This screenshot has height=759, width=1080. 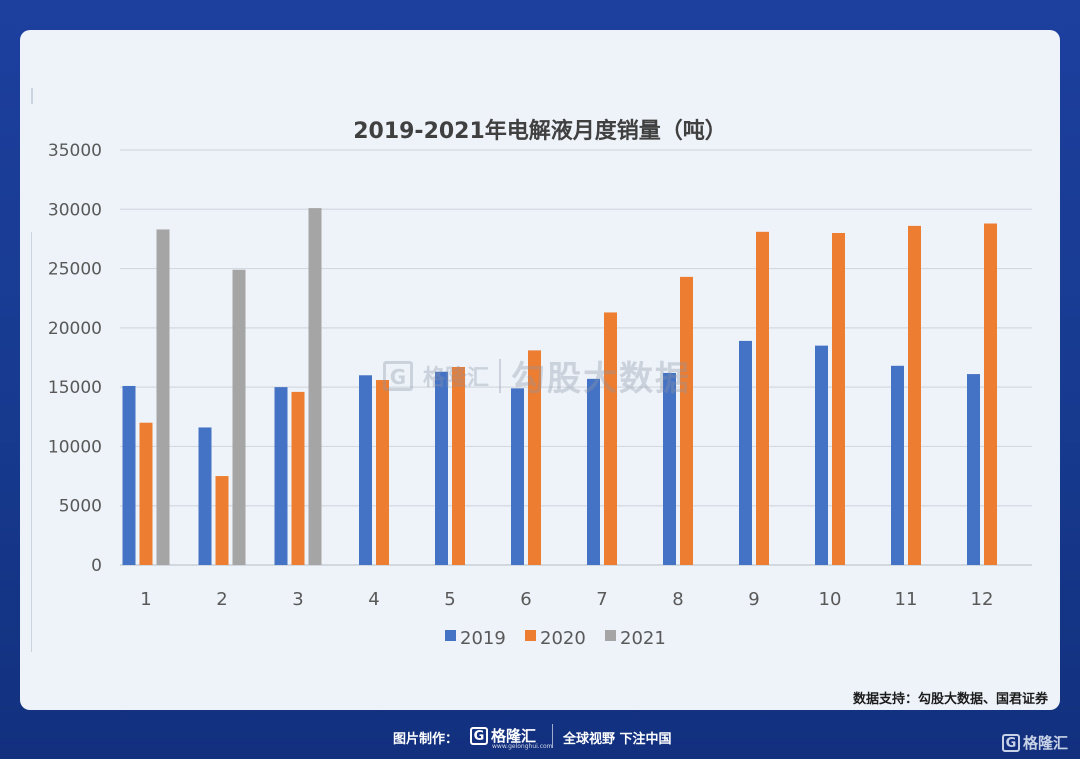 What do you see at coordinates (31, 442) in the screenshot?
I see `card-edge-line` at bounding box center [31, 442].